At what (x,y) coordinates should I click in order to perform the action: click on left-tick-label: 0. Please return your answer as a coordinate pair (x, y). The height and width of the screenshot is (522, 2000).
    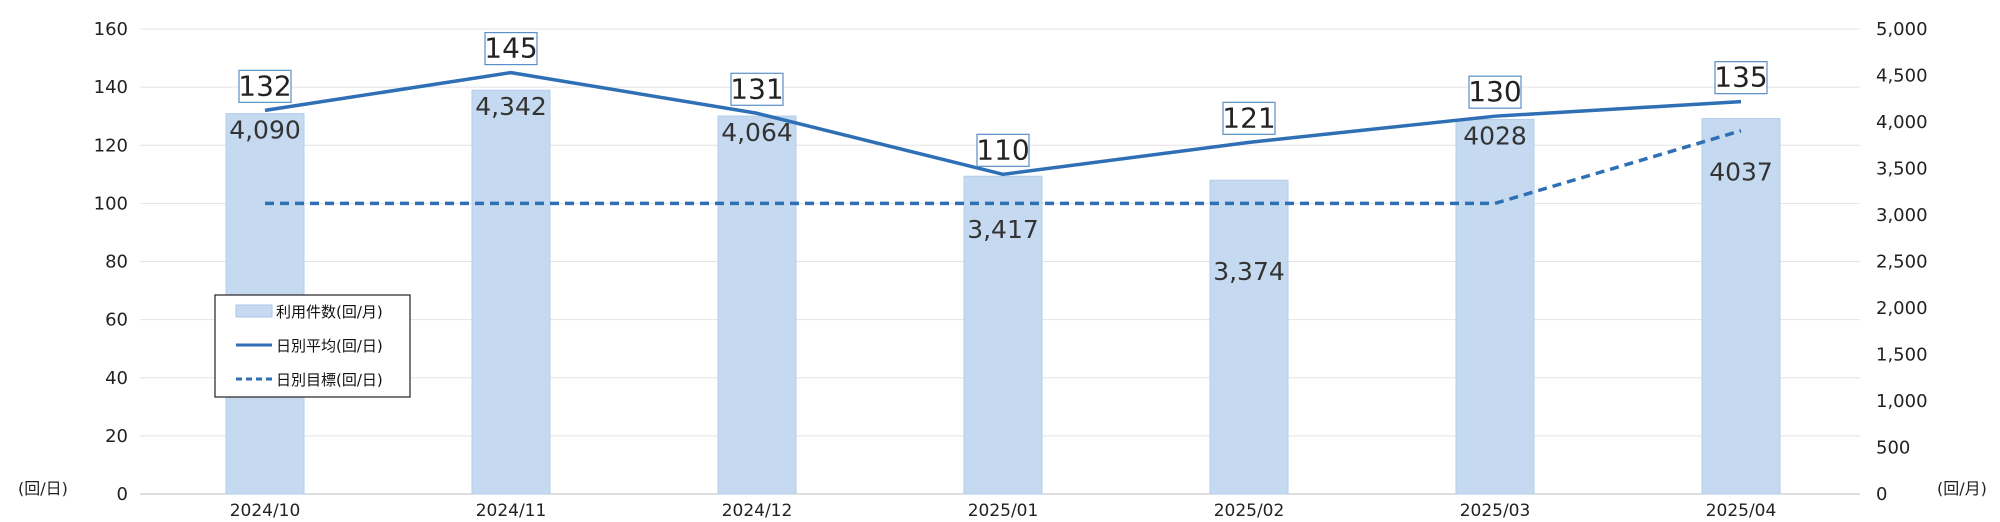
    Looking at the image, I should click on (122, 494).